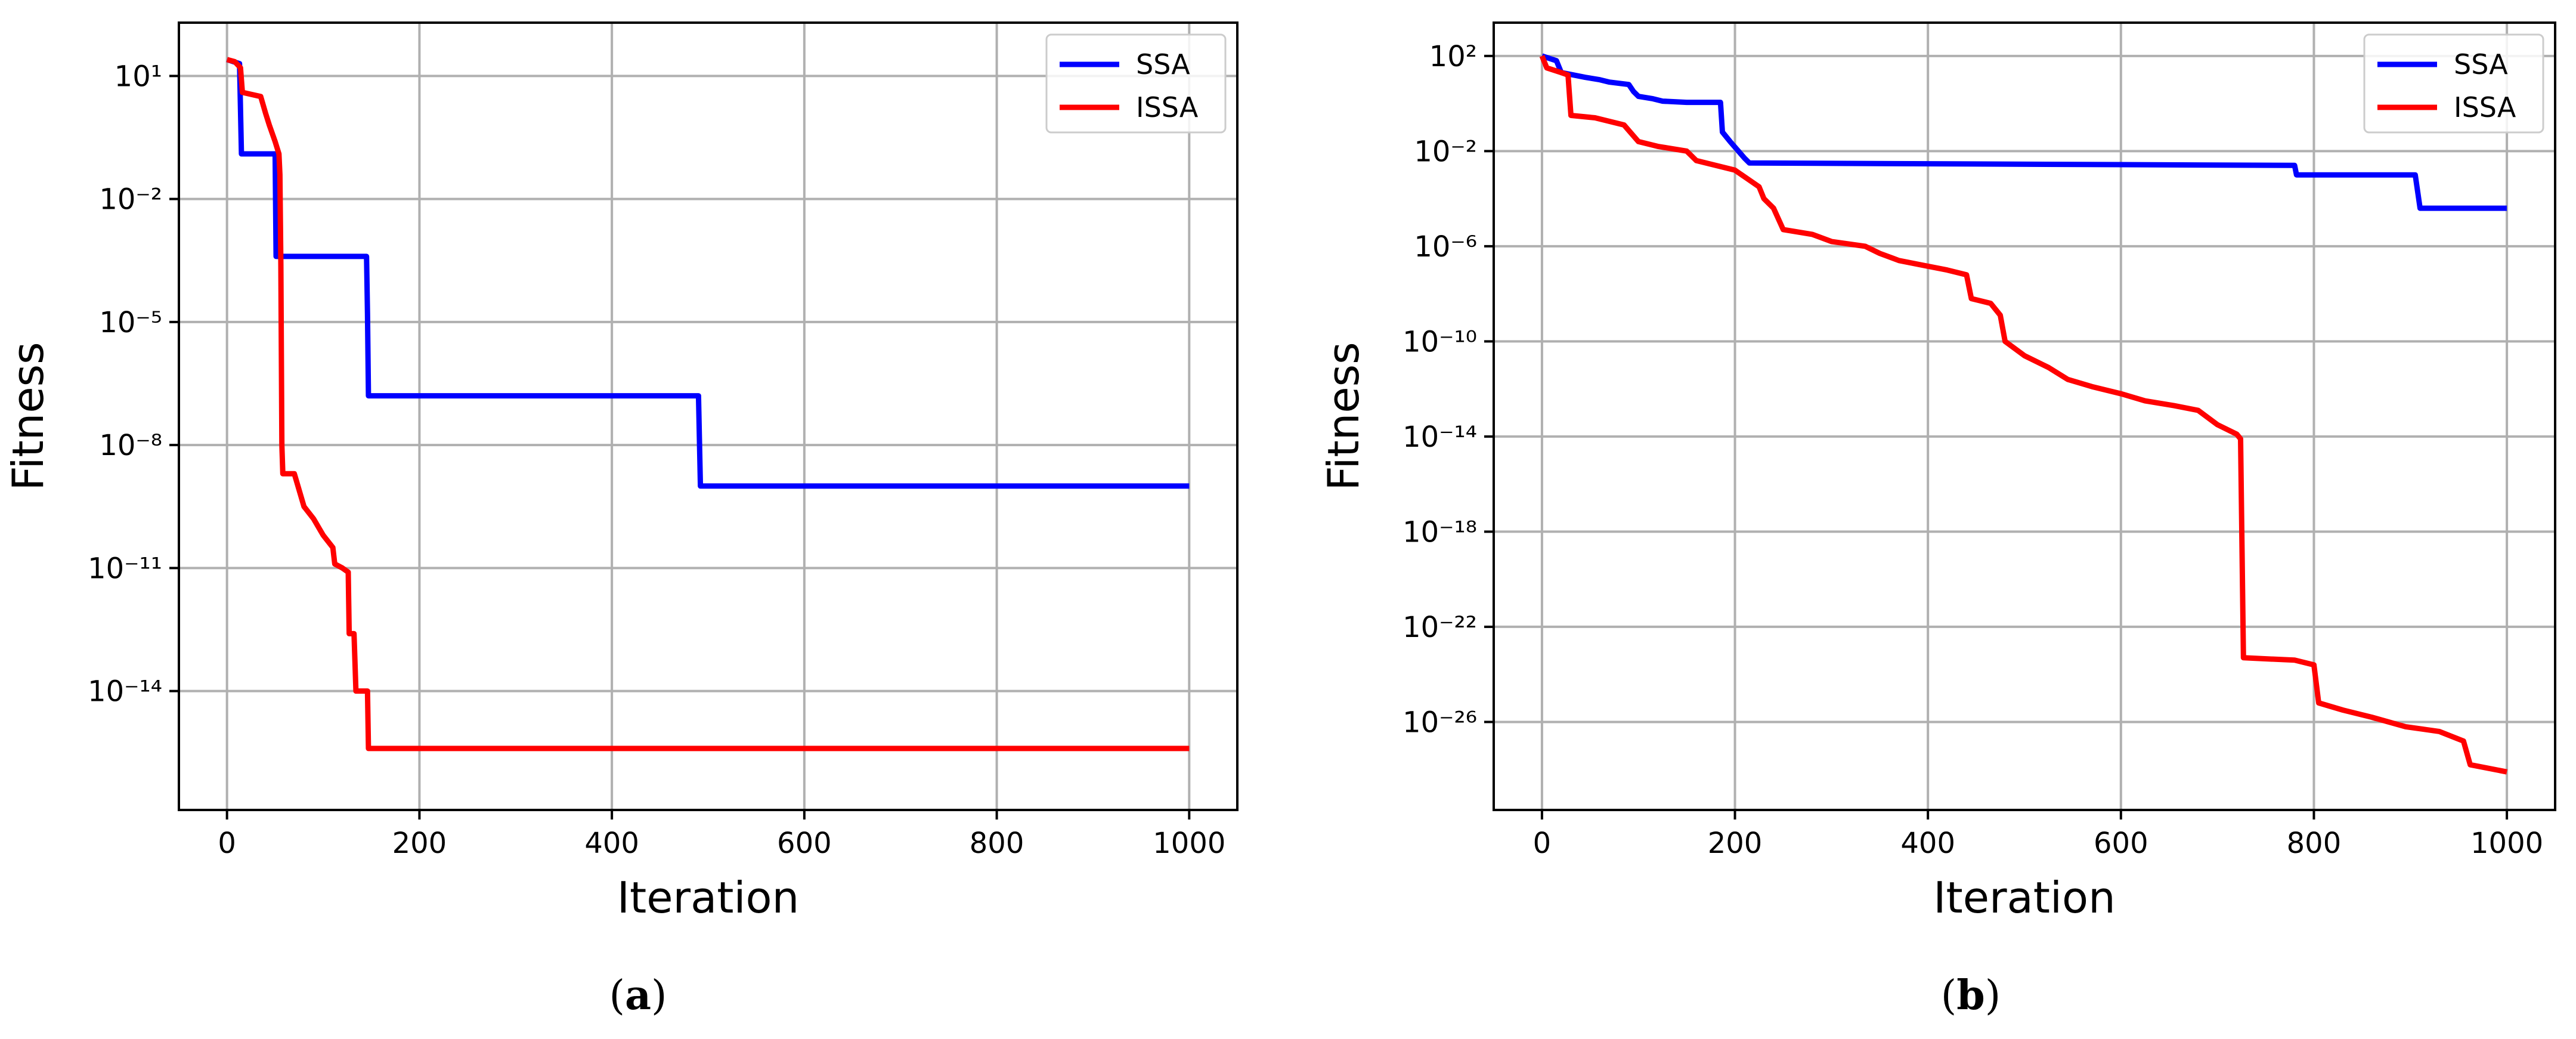 This screenshot has height=1039, width=2576. Describe the element at coordinates (131, 323) in the screenshot. I see `y-tick-label: 10⁻⁵` at that location.